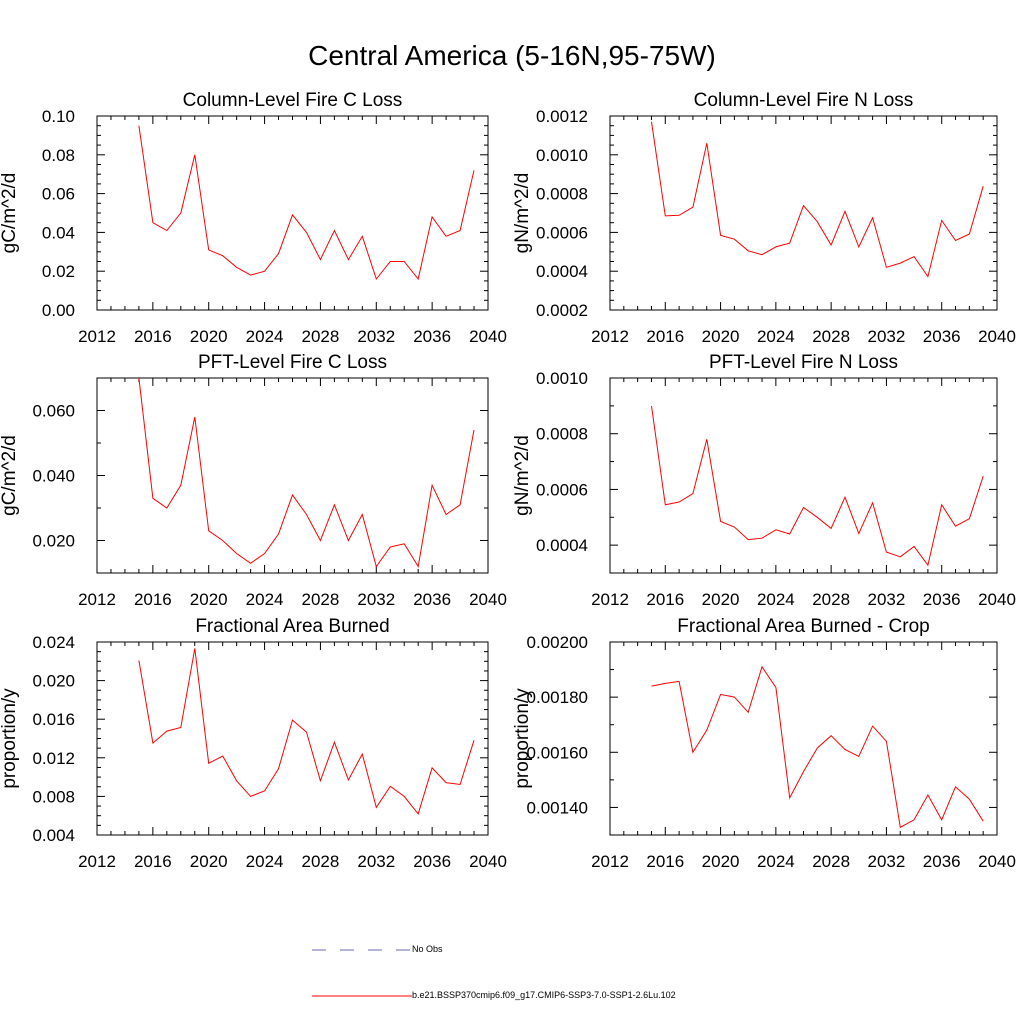  What do you see at coordinates (362, 996) in the screenshot?
I see `legend-model-run-line` at bounding box center [362, 996].